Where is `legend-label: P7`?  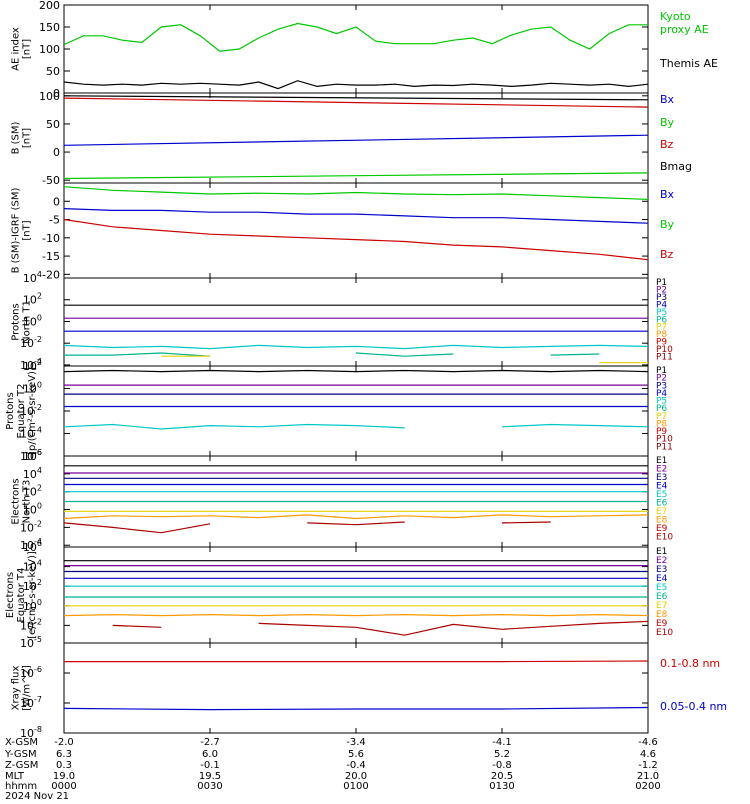 legend-label: P7 is located at coordinates (661, 328).